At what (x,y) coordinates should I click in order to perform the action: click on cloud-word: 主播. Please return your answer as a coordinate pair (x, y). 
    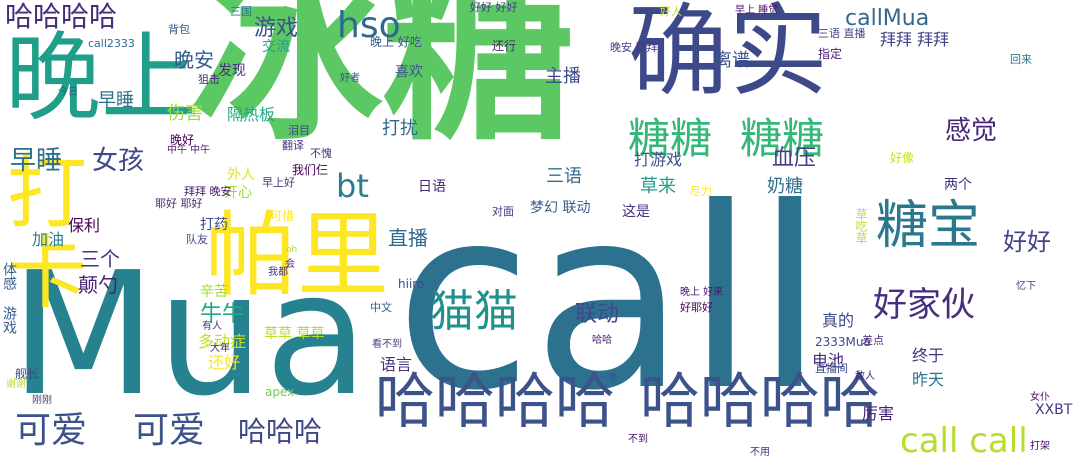
    Looking at the image, I should click on (563, 76).